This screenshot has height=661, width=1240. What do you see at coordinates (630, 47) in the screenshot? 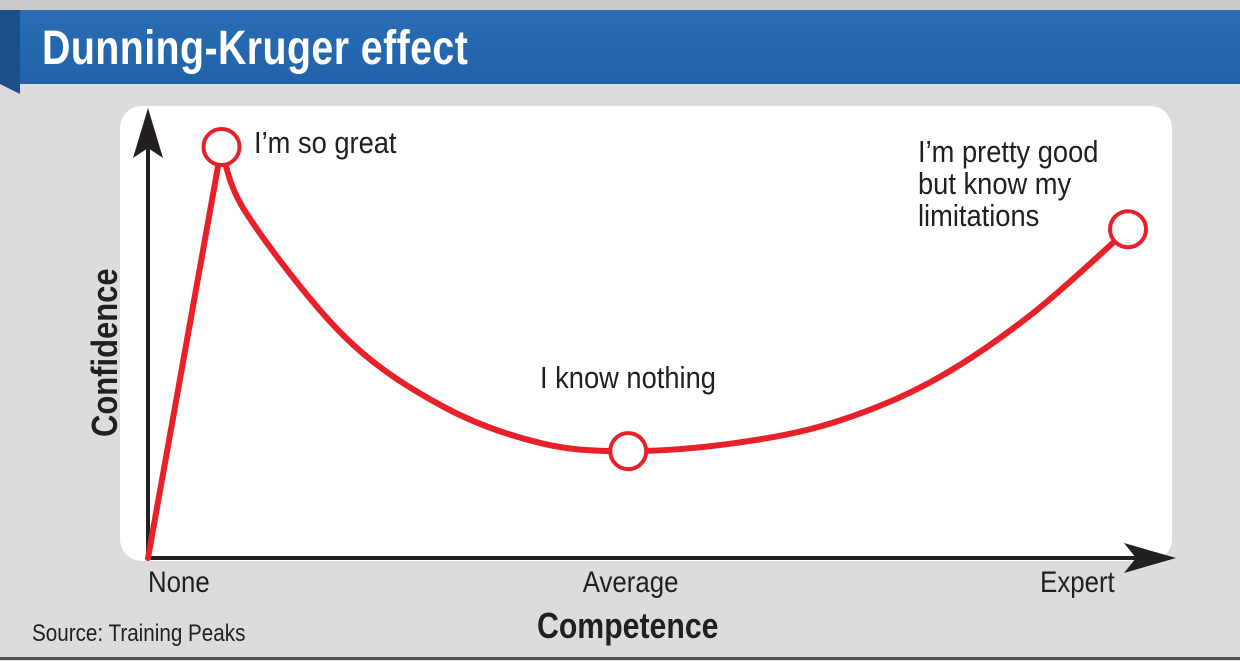
I see `title-bar` at bounding box center [630, 47].